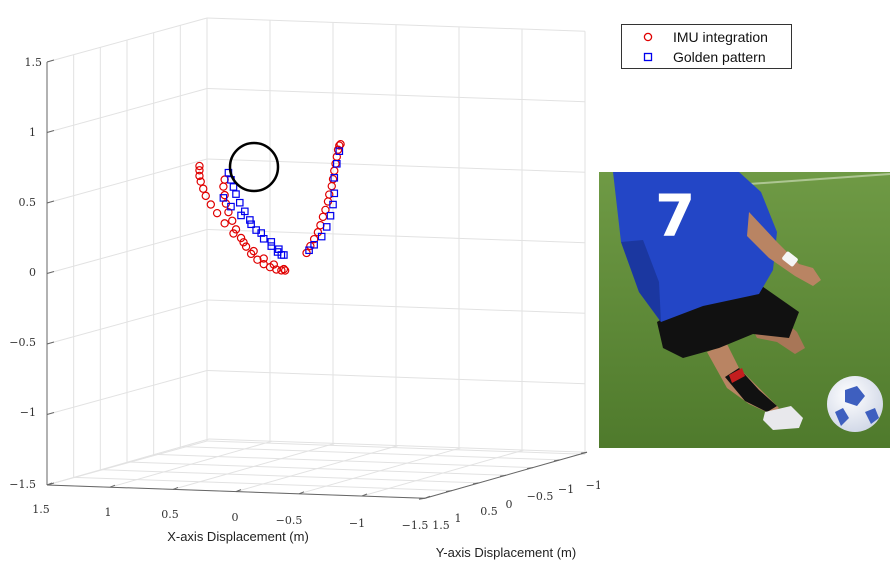 This screenshot has width=890, height=573. I want to click on highlight-circle, so click(254, 167).